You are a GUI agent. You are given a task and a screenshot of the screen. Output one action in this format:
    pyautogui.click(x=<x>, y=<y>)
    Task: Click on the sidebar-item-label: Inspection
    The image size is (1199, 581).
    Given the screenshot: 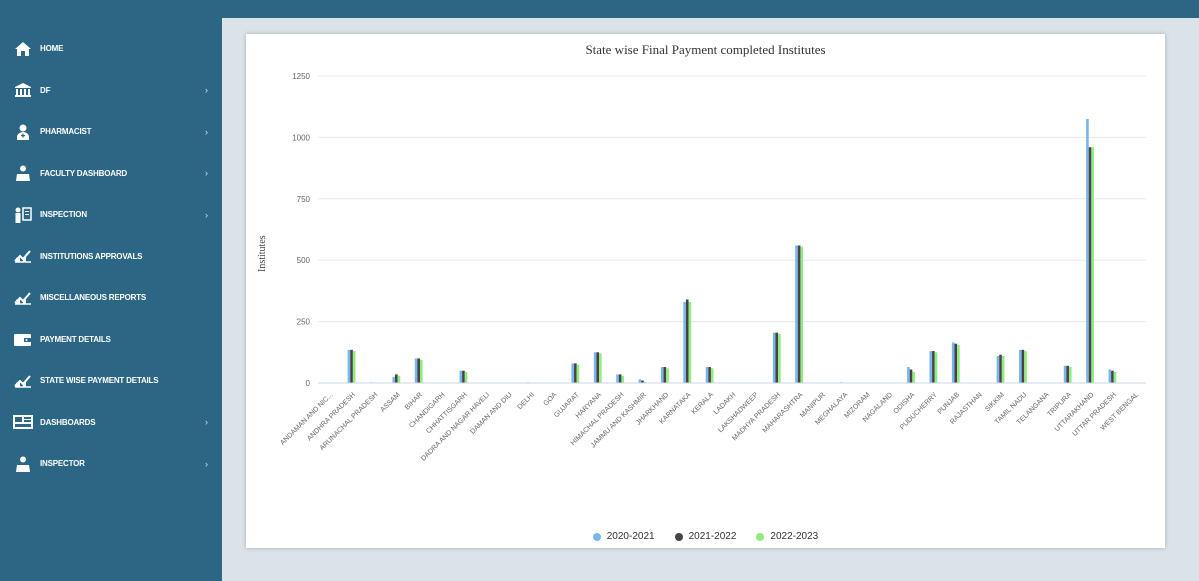 What is the action you would take?
    pyautogui.click(x=63, y=215)
    